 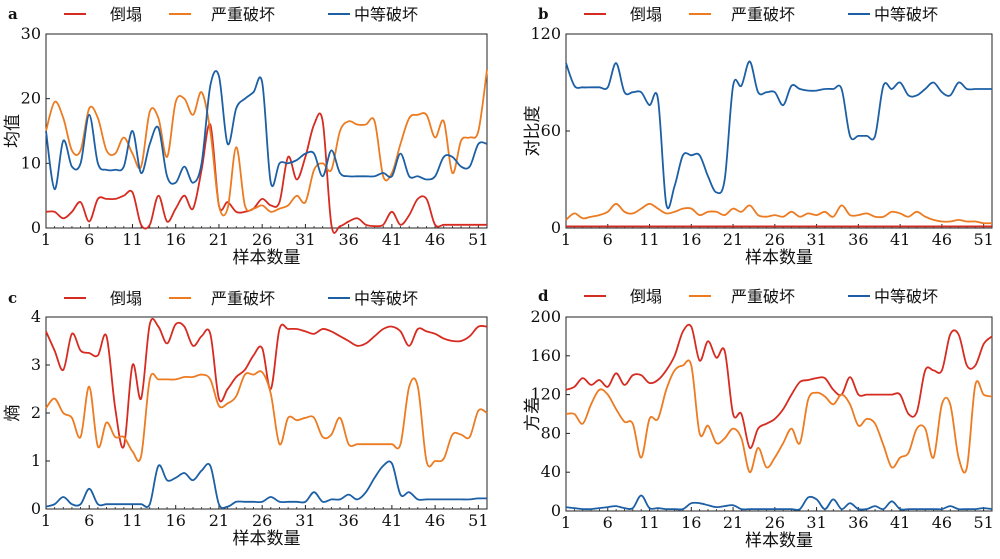 I want to click on y-tick-label: 4, so click(x=36, y=316).